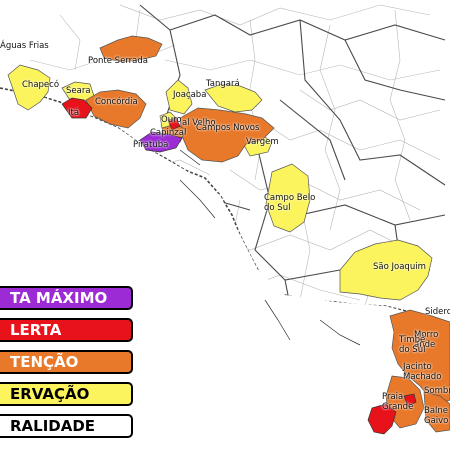 The image size is (450, 450). What do you see at coordinates (74, 113) in the screenshot?
I see `label-ita: Itá` at bounding box center [74, 113].